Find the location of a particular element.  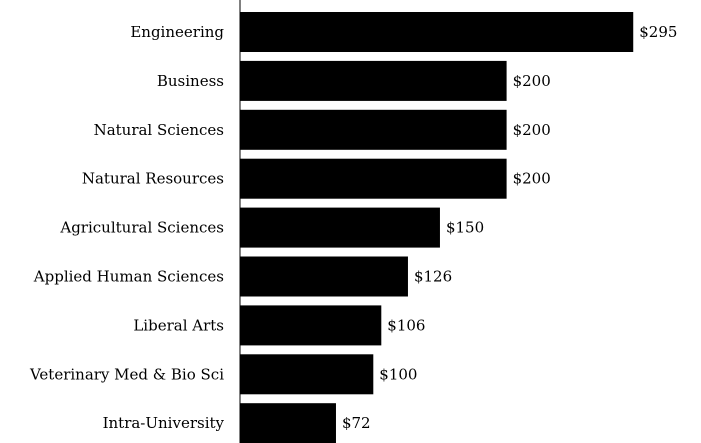

category-label-3: Natural Resources is located at coordinates (153, 179).